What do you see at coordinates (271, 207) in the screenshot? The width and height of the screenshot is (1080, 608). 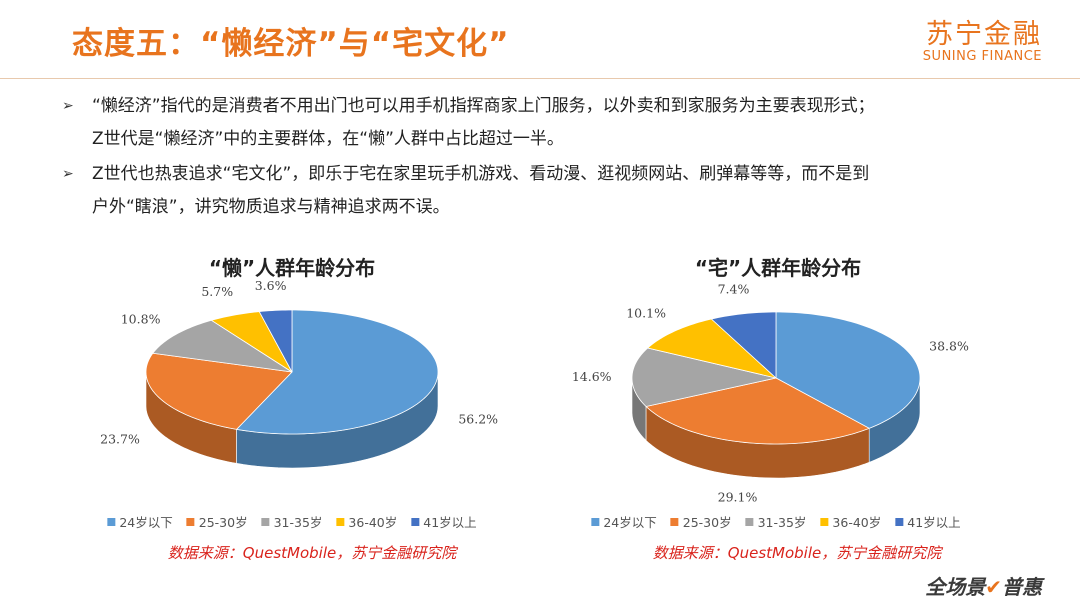 I see `bullet-line: 户外“瞎浪”，讲究物质追求与精神追求两不误。` at bounding box center [271, 207].